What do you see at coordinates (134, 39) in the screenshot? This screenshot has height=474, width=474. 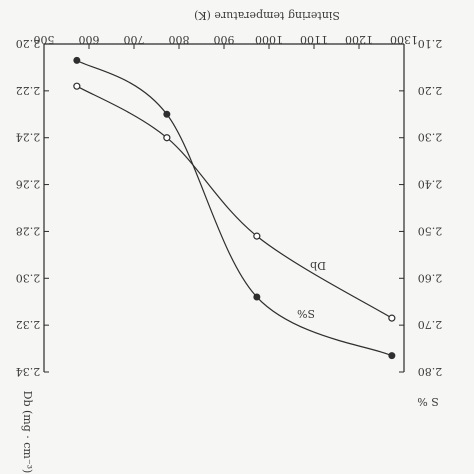 I see `x-tick-label: 700` at bounding box center [134, 39].